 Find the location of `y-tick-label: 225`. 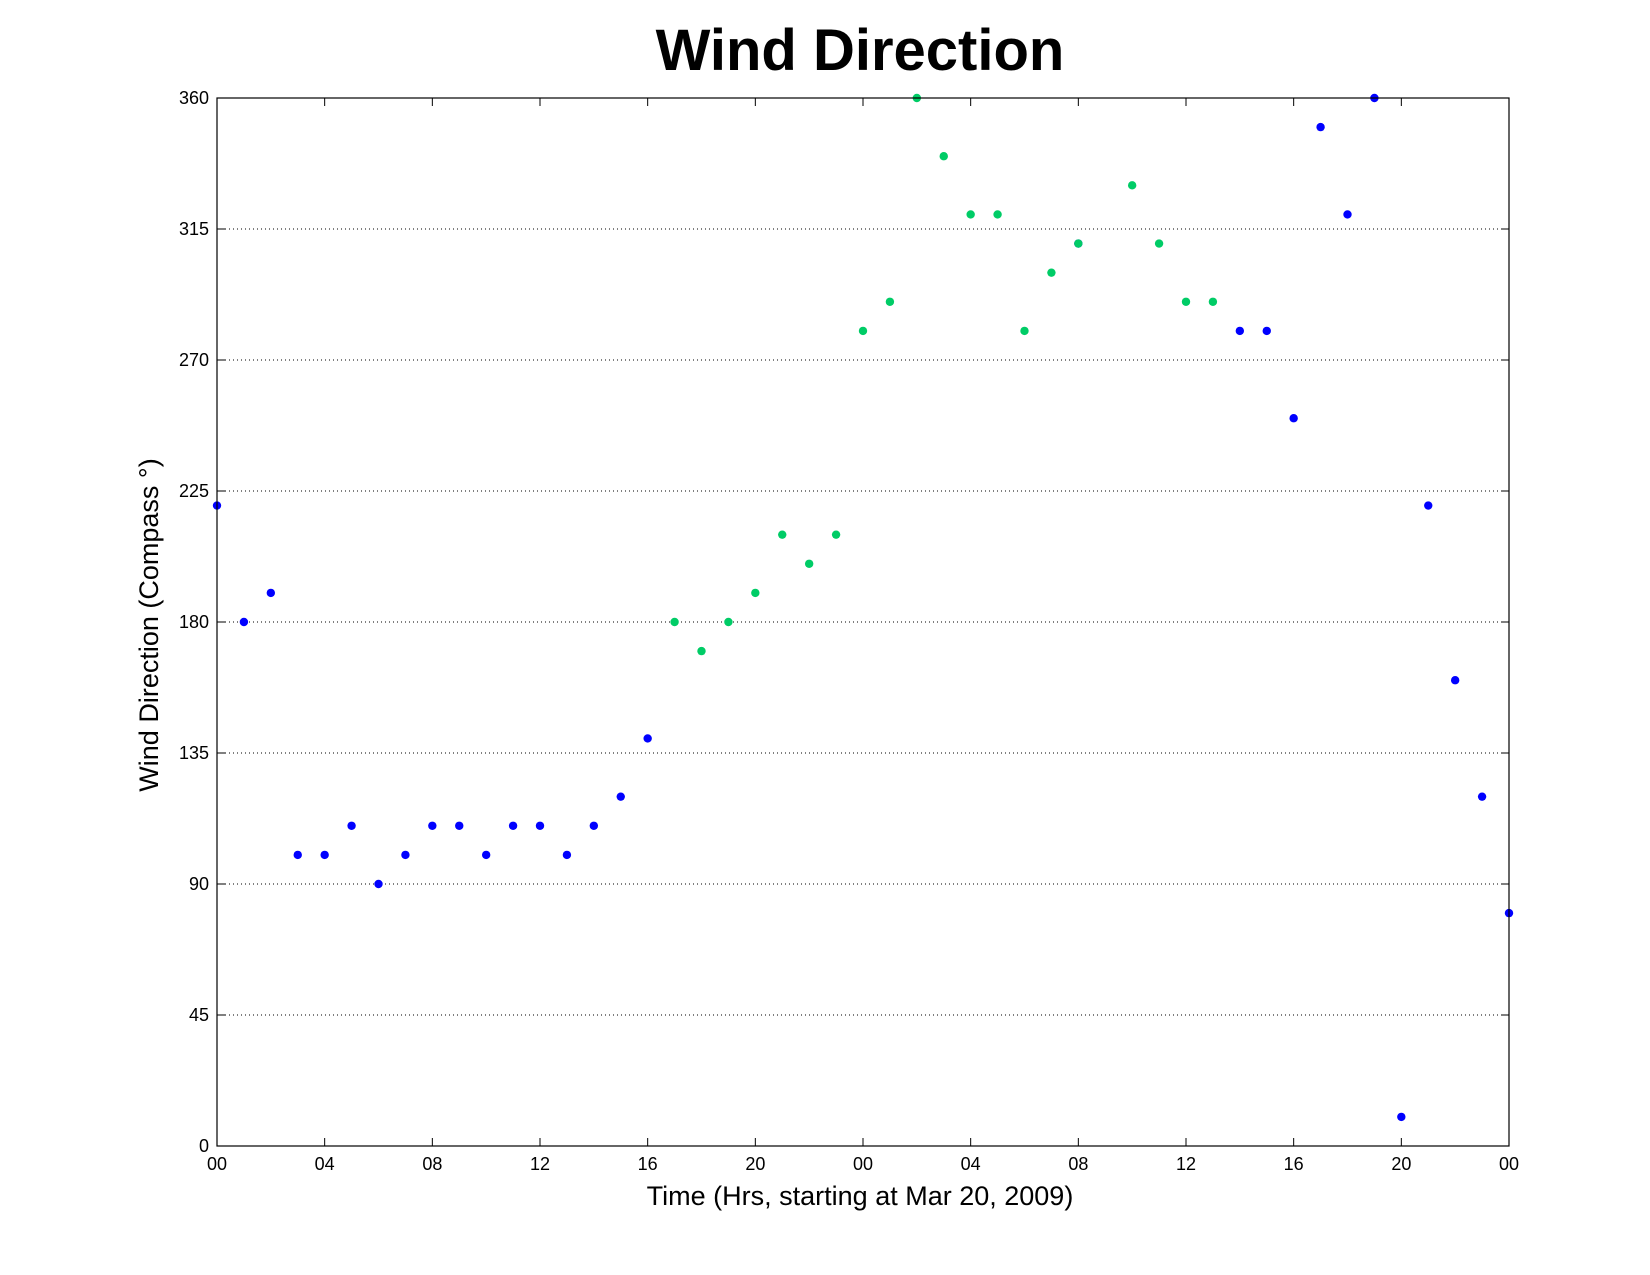

y-tick-label: 225 is located at coordinates (194, 491).